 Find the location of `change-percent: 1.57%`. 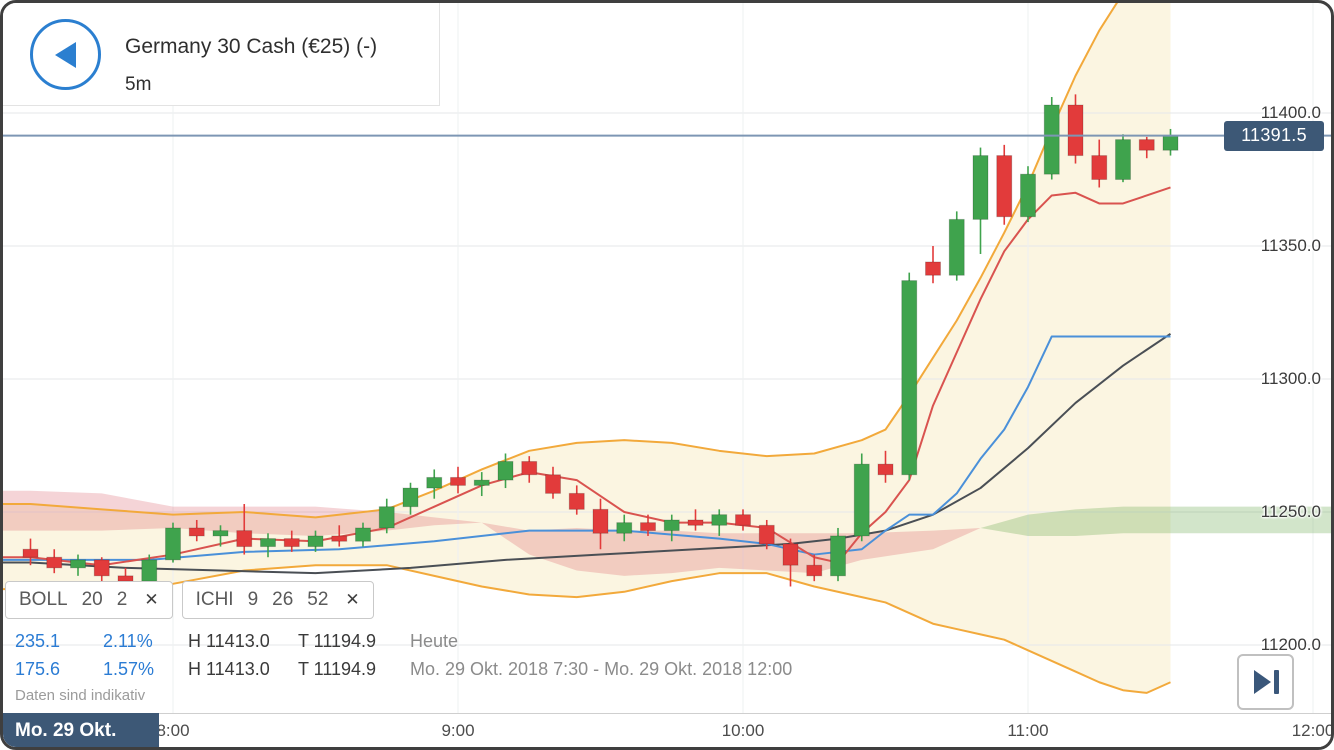

change-percent: 1.57% is located at coordinates (129, 668).